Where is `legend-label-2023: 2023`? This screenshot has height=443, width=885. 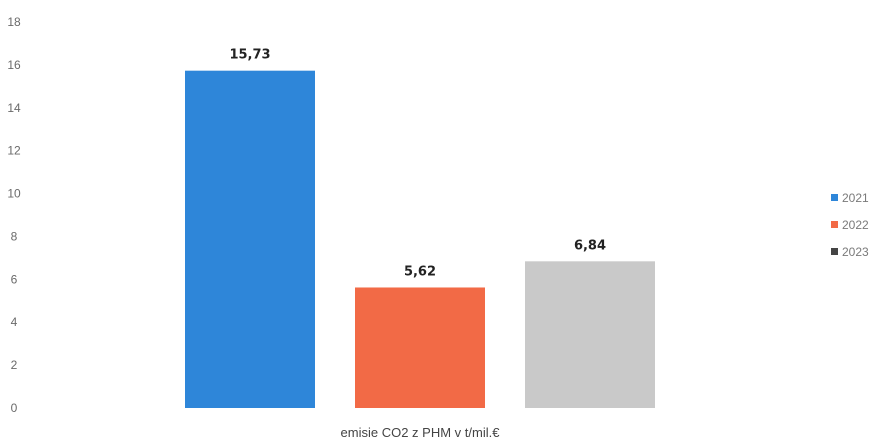 legend-label-2023: 2023 is located at coordinates (855, 252).